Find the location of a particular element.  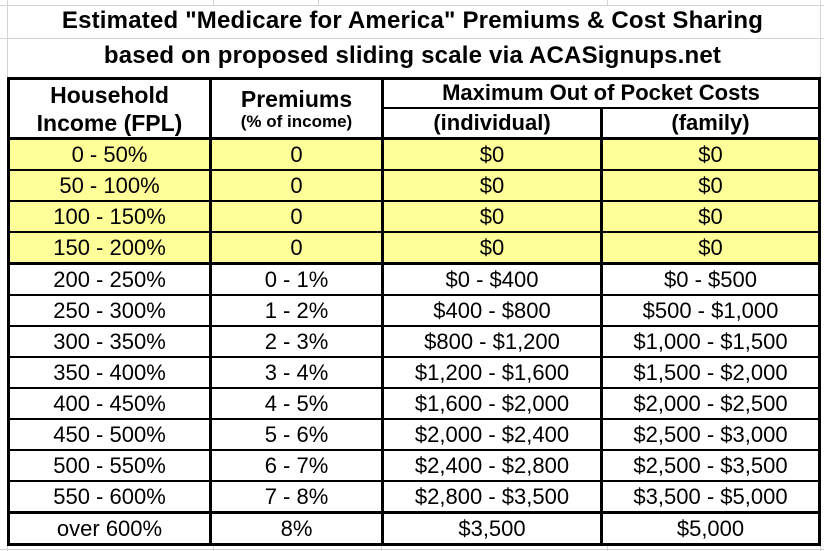

cell-moop-individual: $0 - $400 is located at coordinates (492, 279).